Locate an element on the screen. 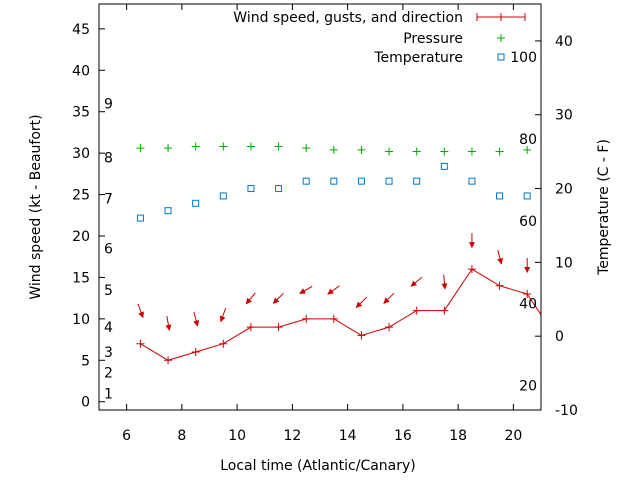  x-tick-label: 6 is located at coordinates (126, 436).